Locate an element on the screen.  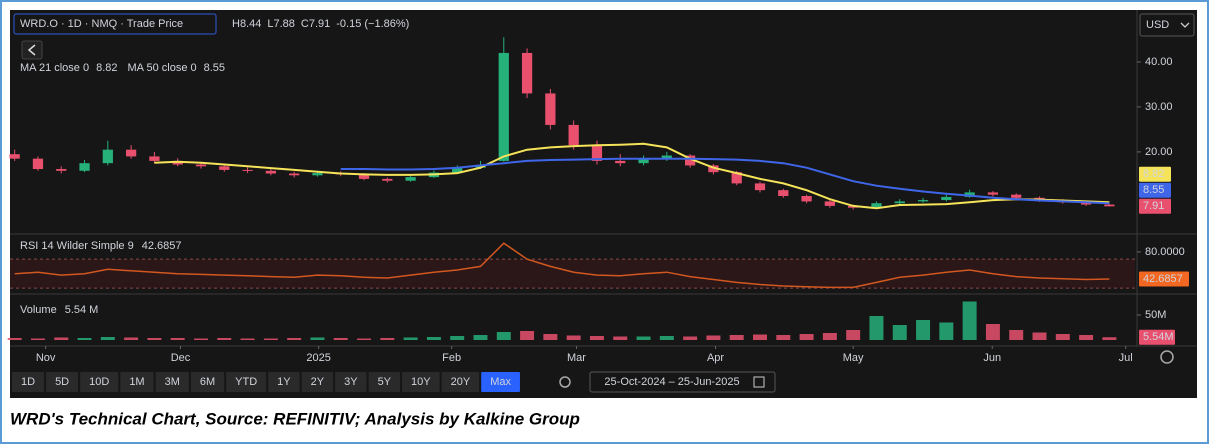
dropdown-icon is located at coordinates (1185, 25).